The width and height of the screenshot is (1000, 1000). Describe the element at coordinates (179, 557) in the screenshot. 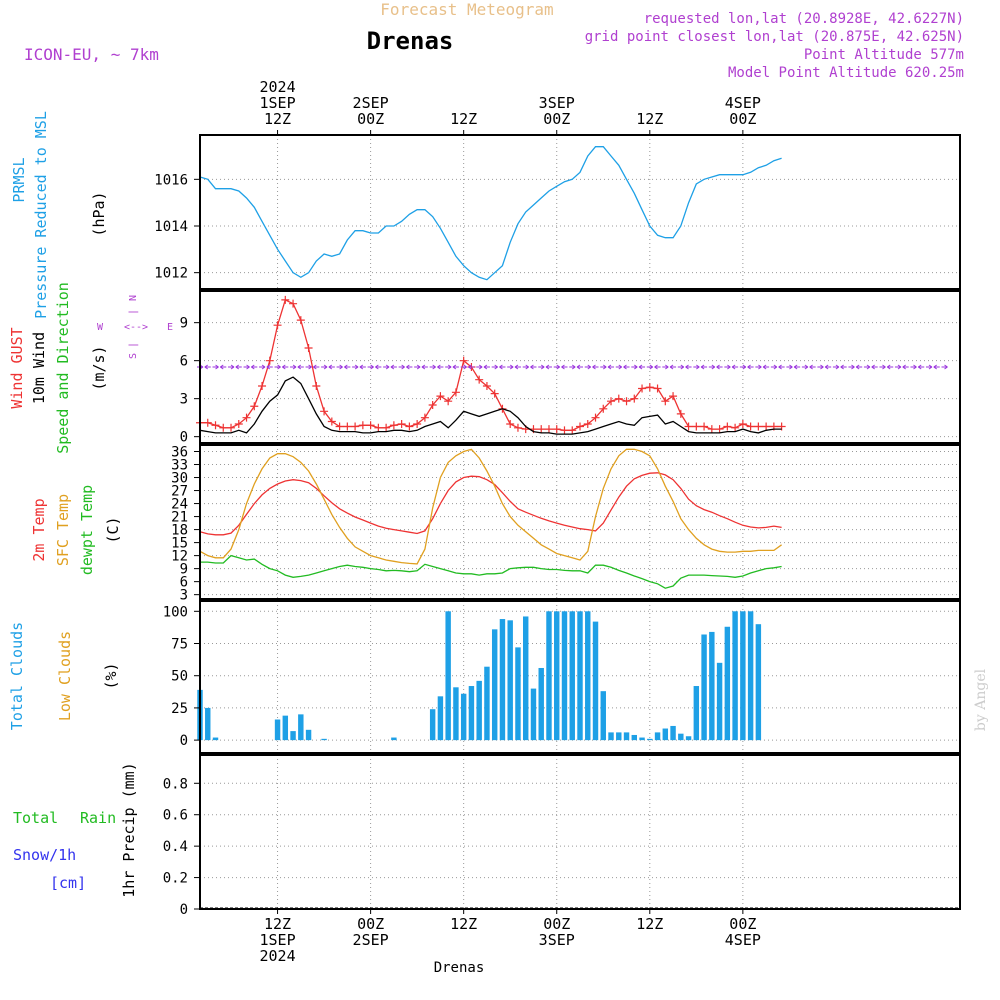

I see `y-tick-label: 12` at that location.